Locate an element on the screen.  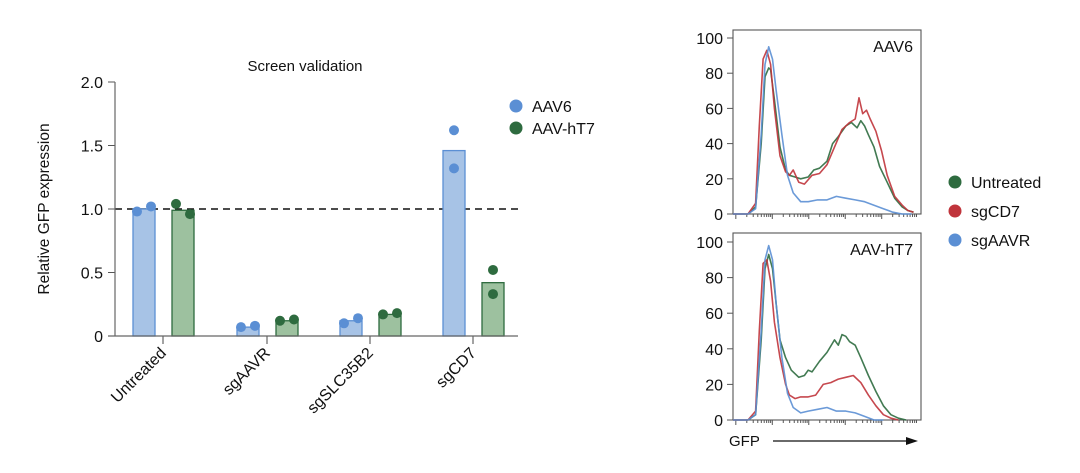
x-tick-label: Untreated is located at coordinates (139, 376).